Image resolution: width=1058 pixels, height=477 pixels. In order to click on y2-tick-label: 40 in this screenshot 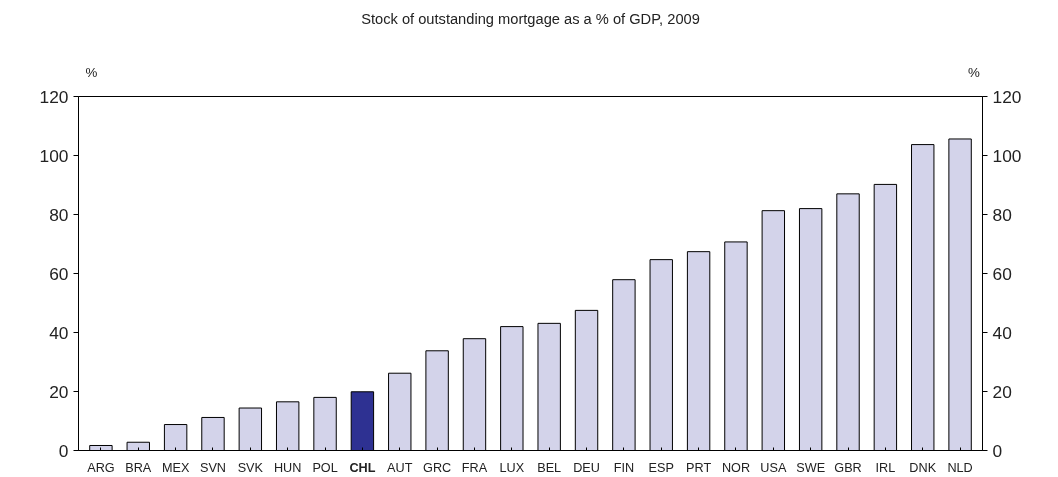, I will do `click(1002, 332)`.